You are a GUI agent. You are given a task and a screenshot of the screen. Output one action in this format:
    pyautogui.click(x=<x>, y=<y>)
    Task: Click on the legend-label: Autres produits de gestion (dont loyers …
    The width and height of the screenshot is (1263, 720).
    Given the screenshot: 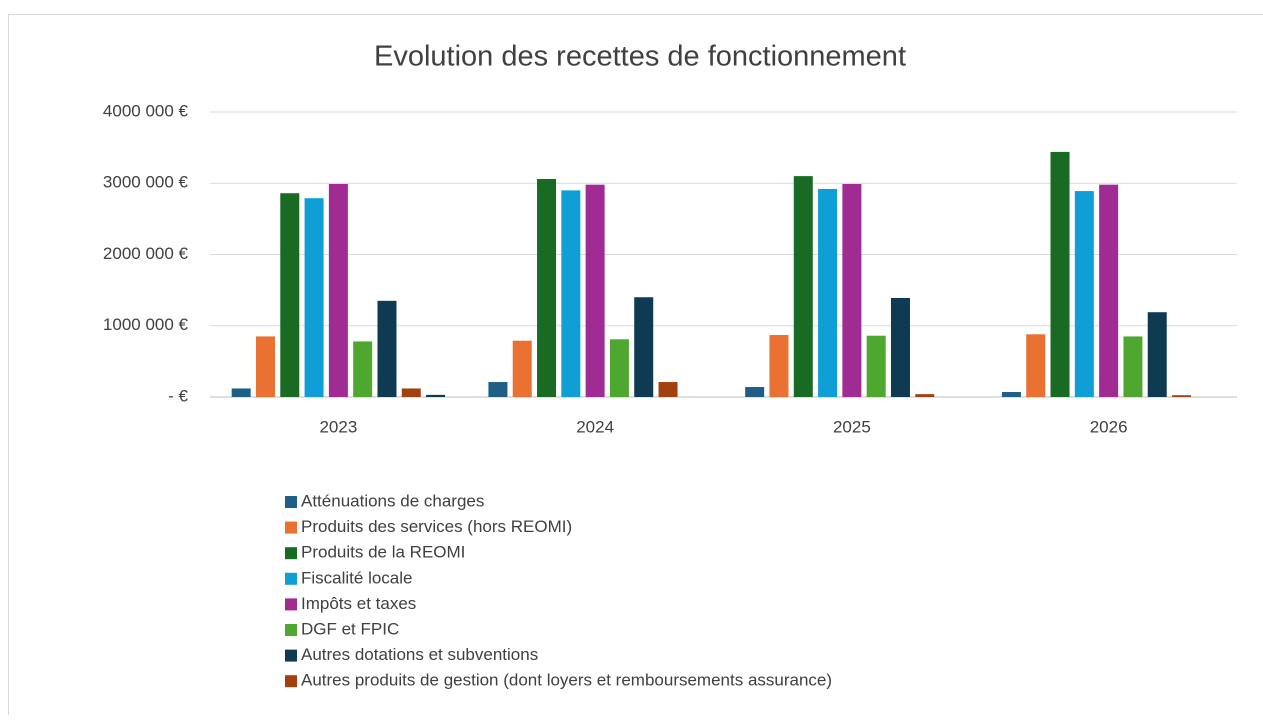 What is the action you would take?
    pyautogui.click(x=566, y=680)
    